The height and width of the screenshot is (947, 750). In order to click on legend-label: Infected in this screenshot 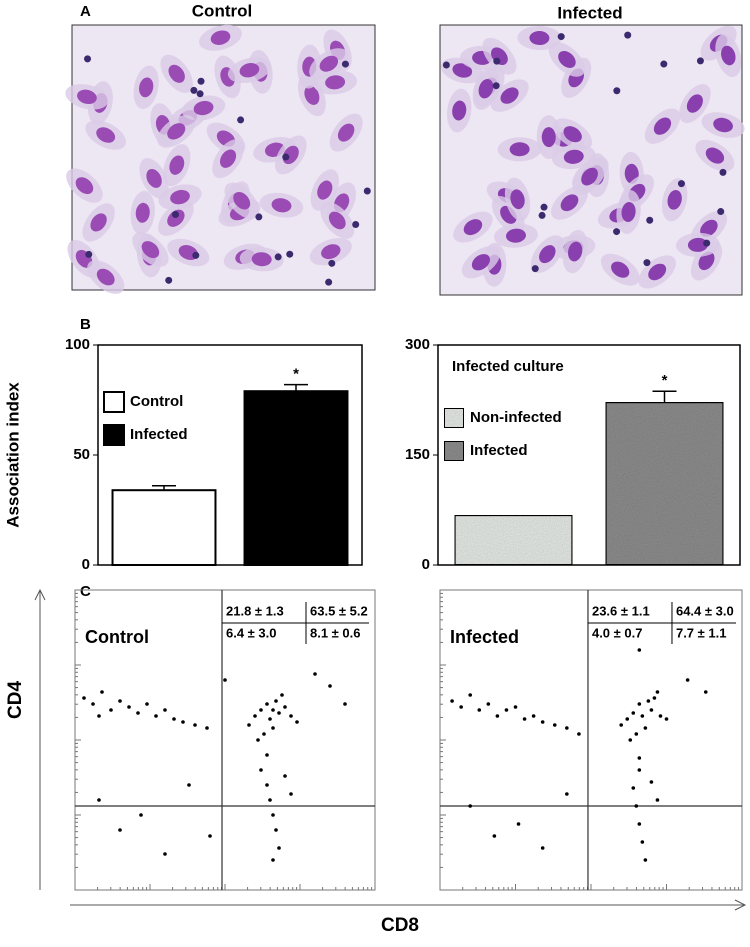, I will do `click(159, 434)`.